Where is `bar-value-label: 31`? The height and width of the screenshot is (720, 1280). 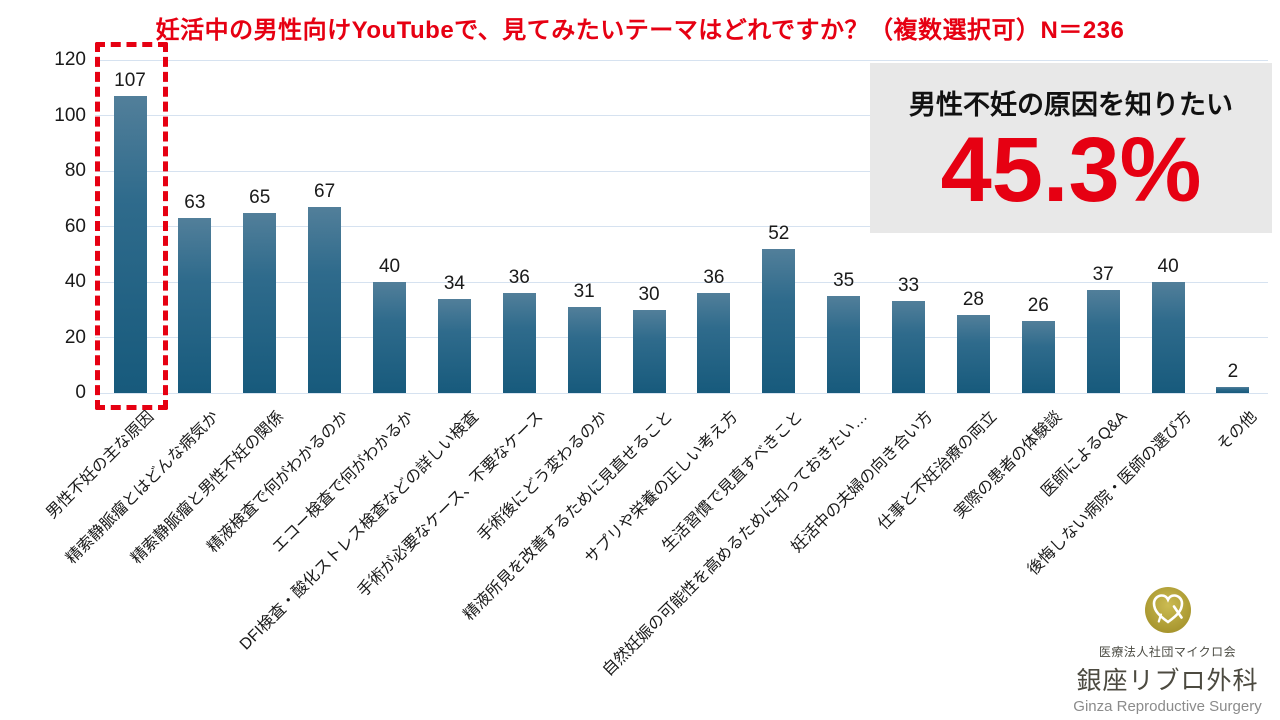
bar-value-label: 31 is located at coordinates (584, 291).